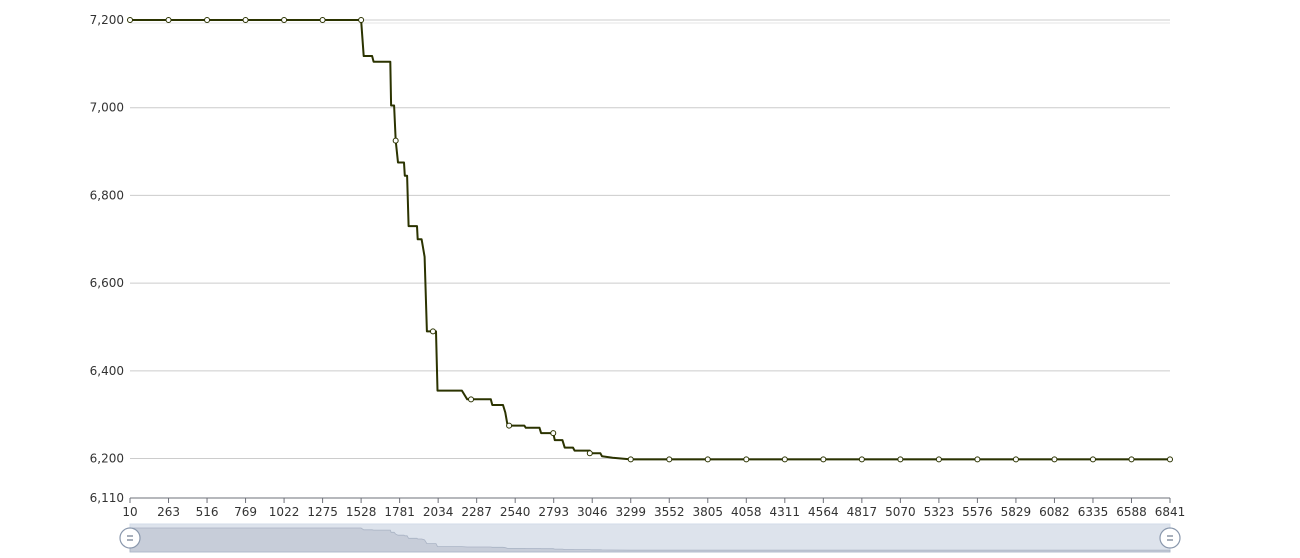 The width and height of the screenshot is (1300, 558). Describe the element at coordinates (107, 459) in the screenshot. I see `y-tick-label: 6,200` at that location.